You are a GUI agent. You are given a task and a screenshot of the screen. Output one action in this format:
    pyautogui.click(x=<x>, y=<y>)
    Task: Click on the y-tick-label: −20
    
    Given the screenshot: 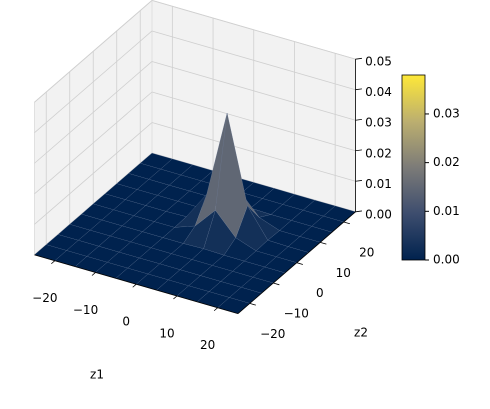 What is the action you would take?
    pyautogui.click(x=272, y=334)
    